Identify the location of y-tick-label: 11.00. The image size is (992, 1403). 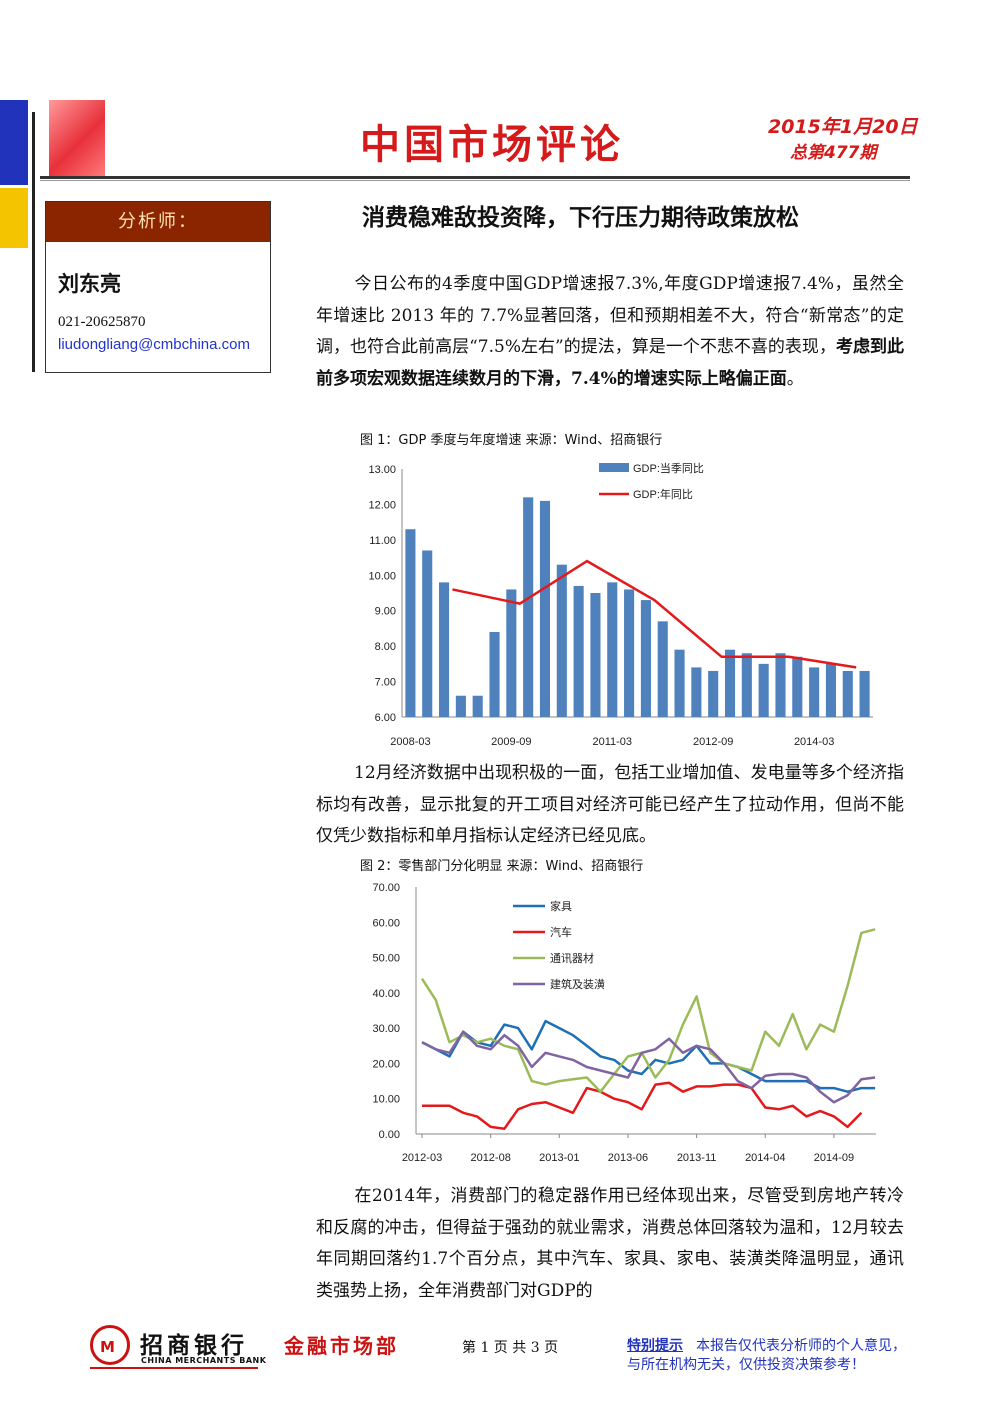
(382, 541).